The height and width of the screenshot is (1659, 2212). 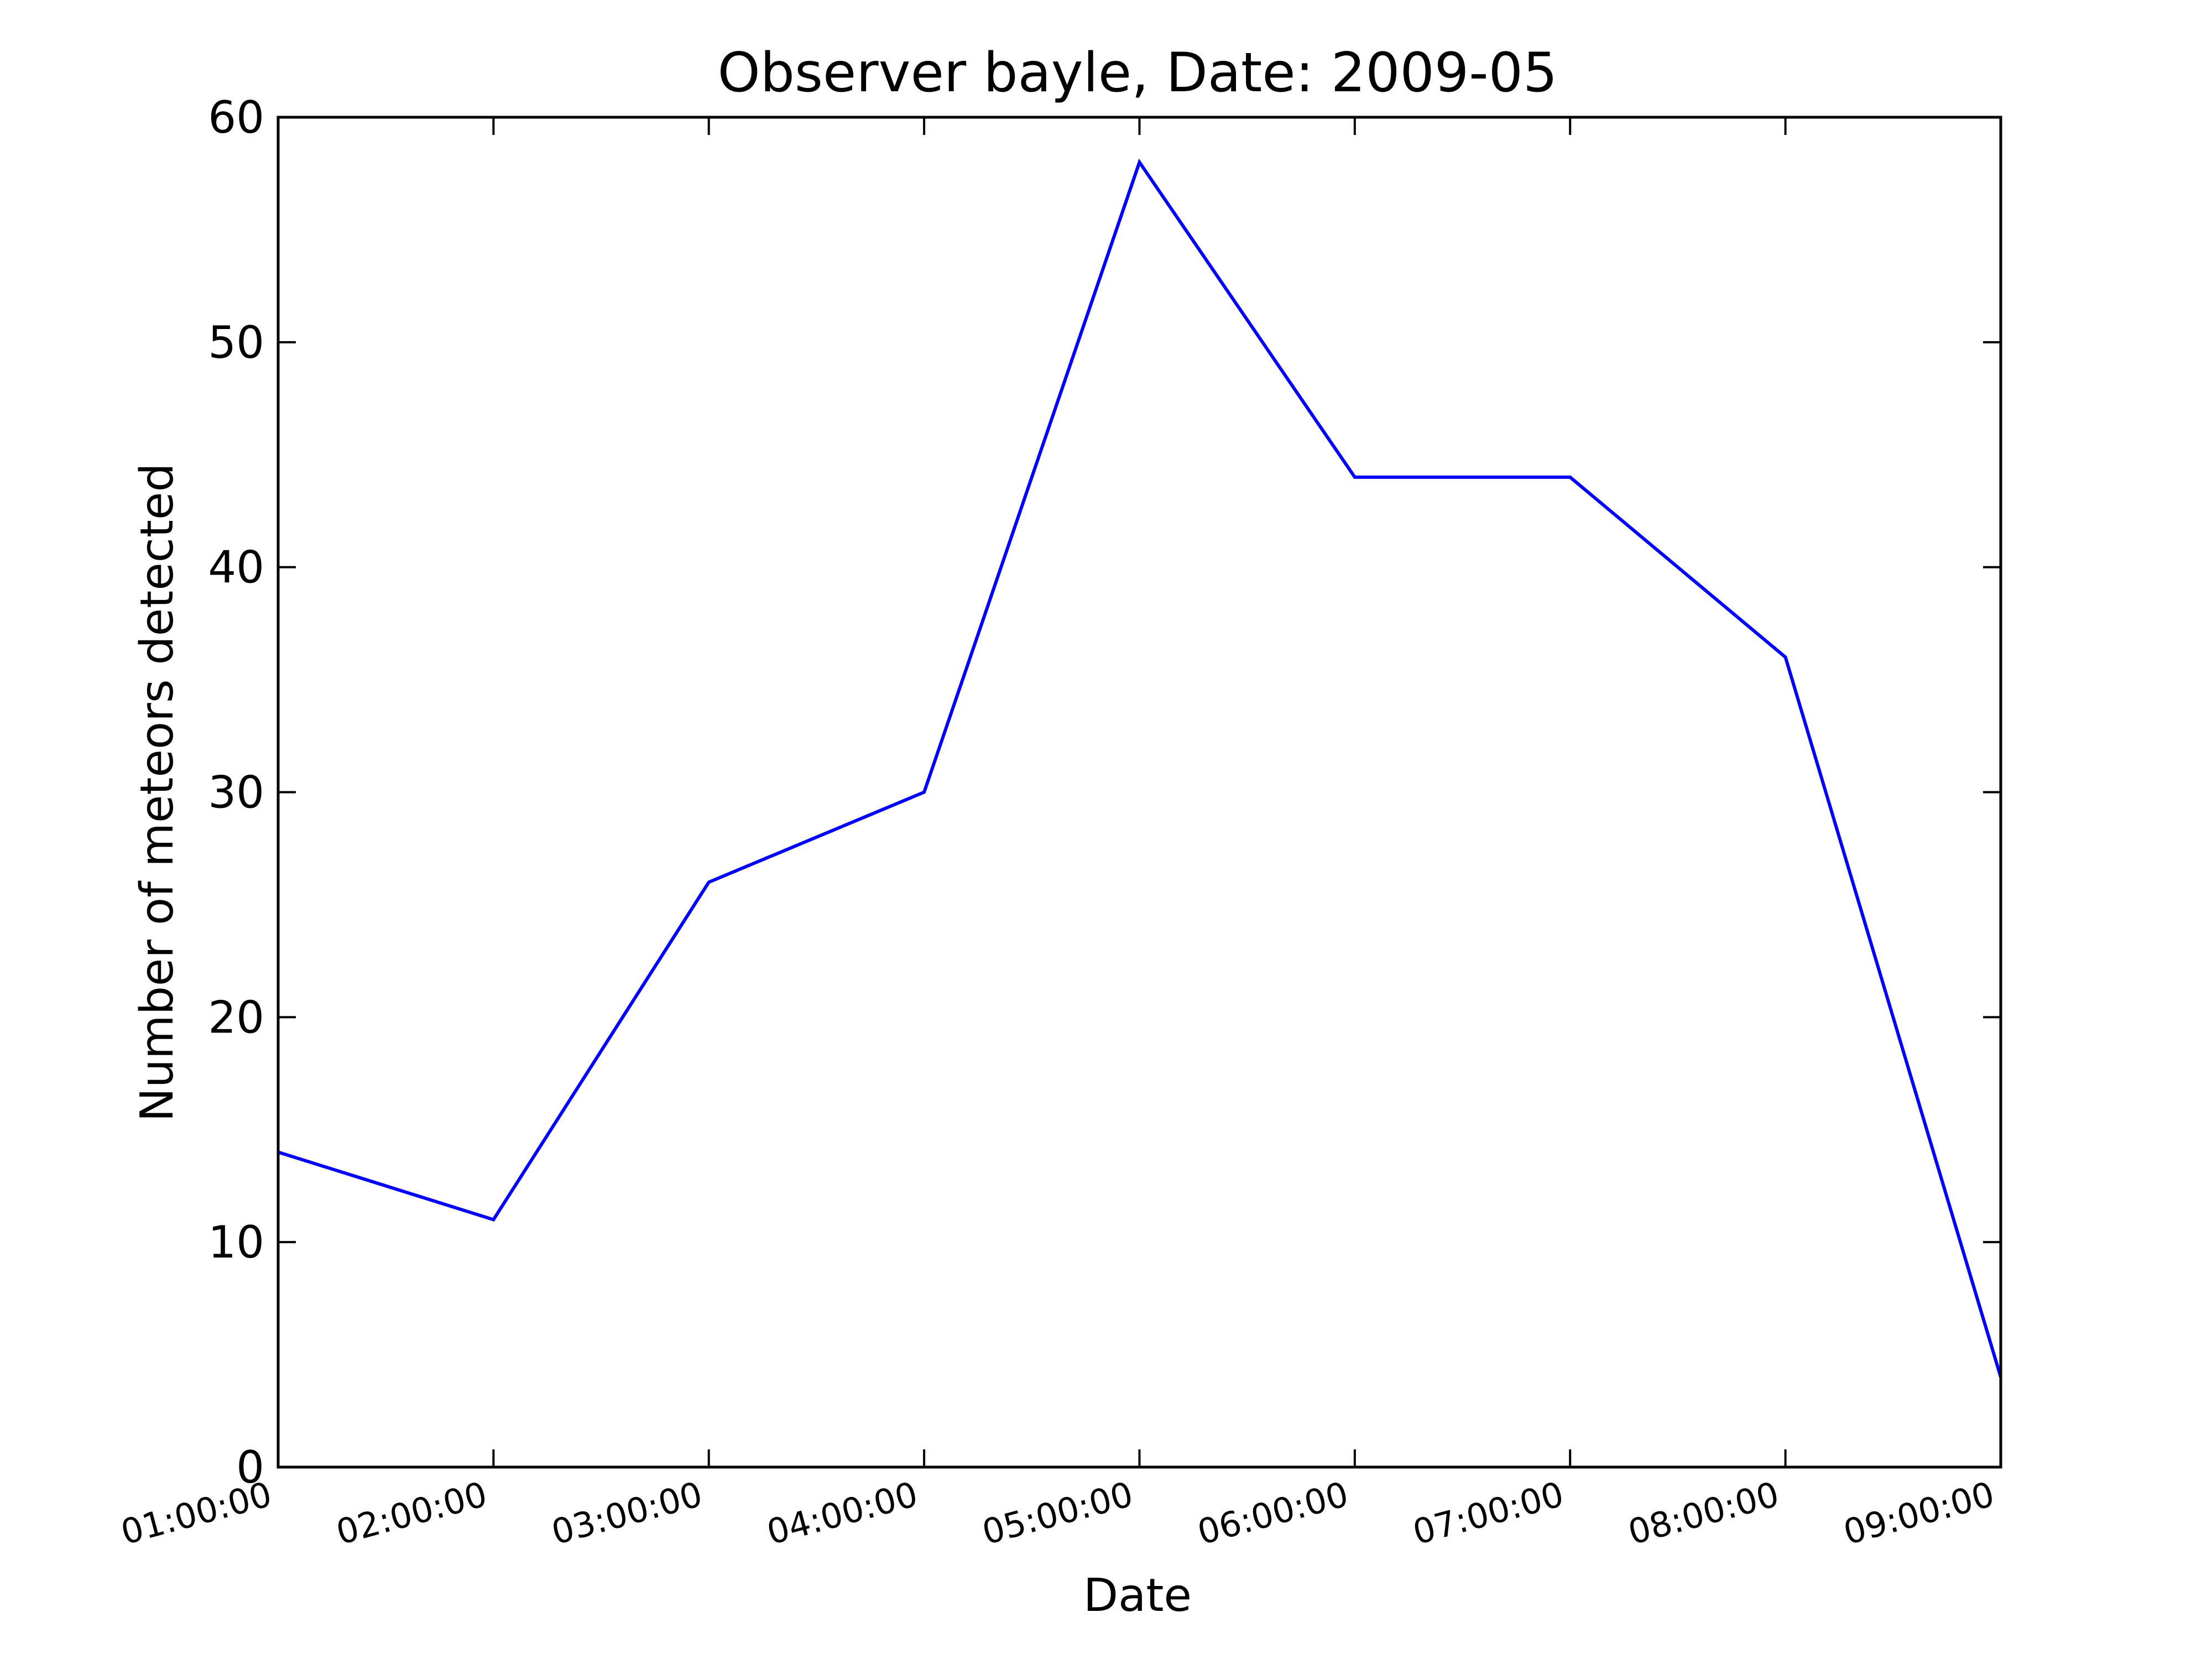 What do you see at coordinates (236, 793) in the screenshot?
I see `y-tick-label: 30` at bounding box center [236, 793].